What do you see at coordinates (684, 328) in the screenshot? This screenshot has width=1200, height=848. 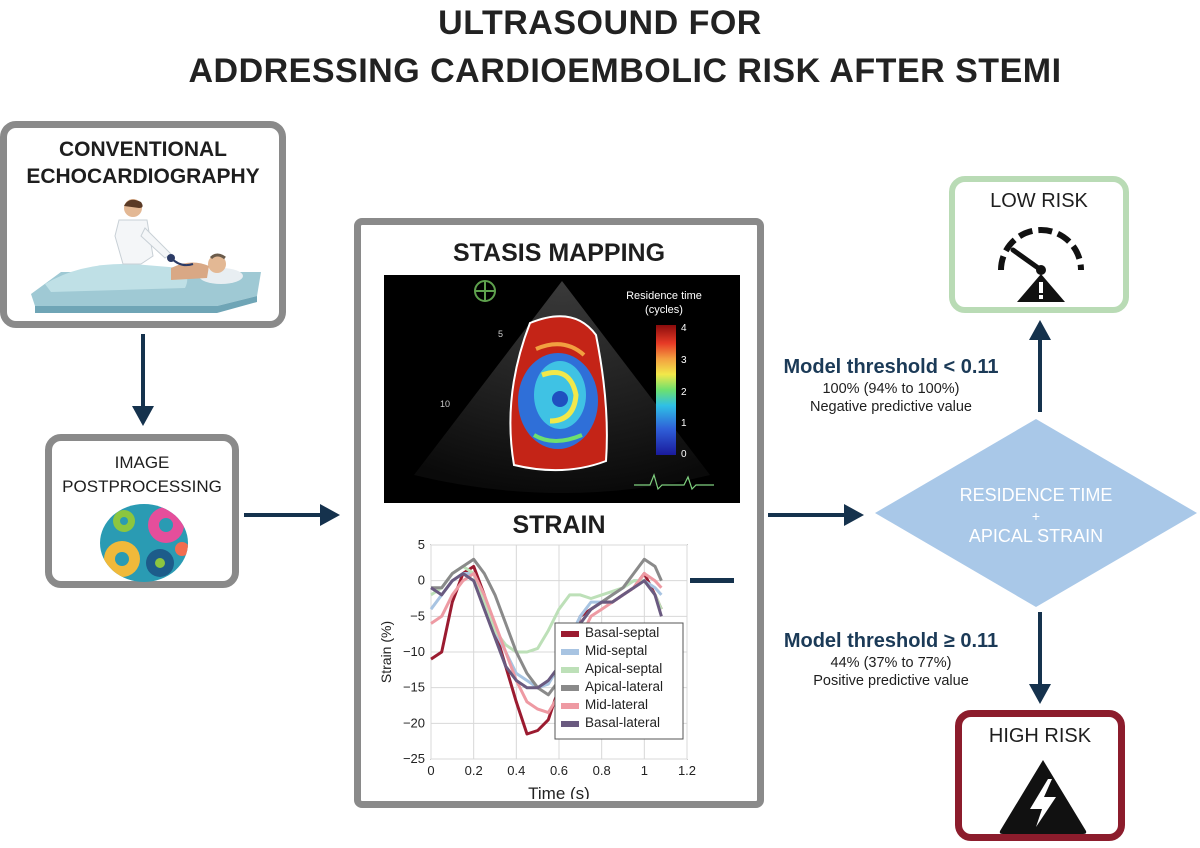 I see `colorbar-tick-4: 4` at bounding box center [684, 328].